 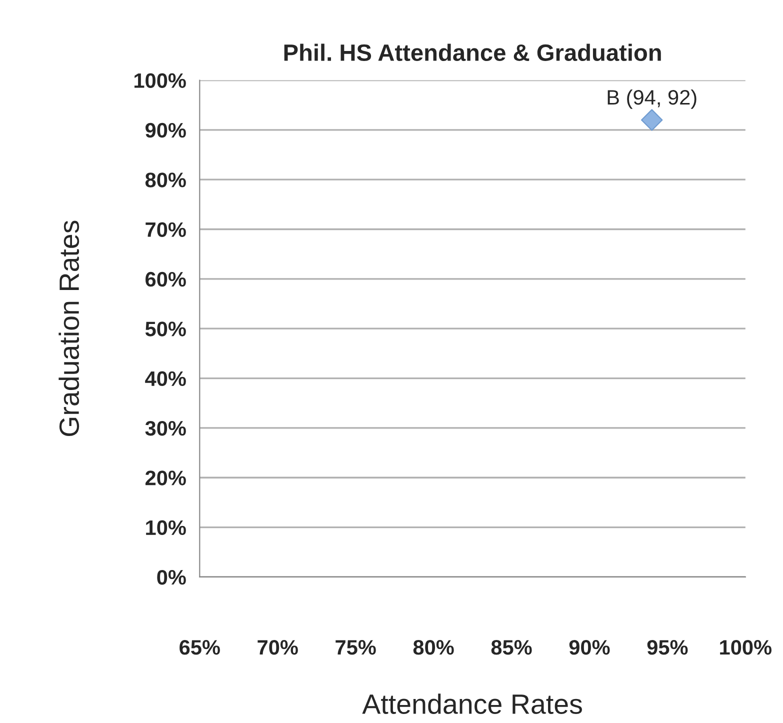 I want to click on y-axis-title: Graduation Rates, so click(x=69, y=328).